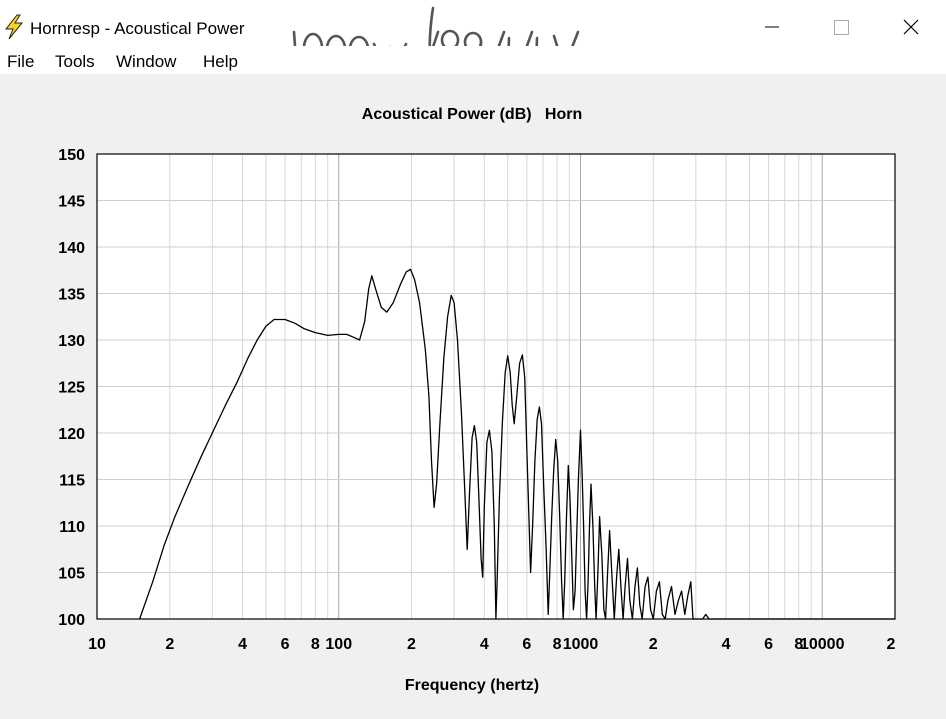 Image resolution: width=946 pixels, height=719 pixels. I want to click on x-tick-label: 10, so click(97, 644).